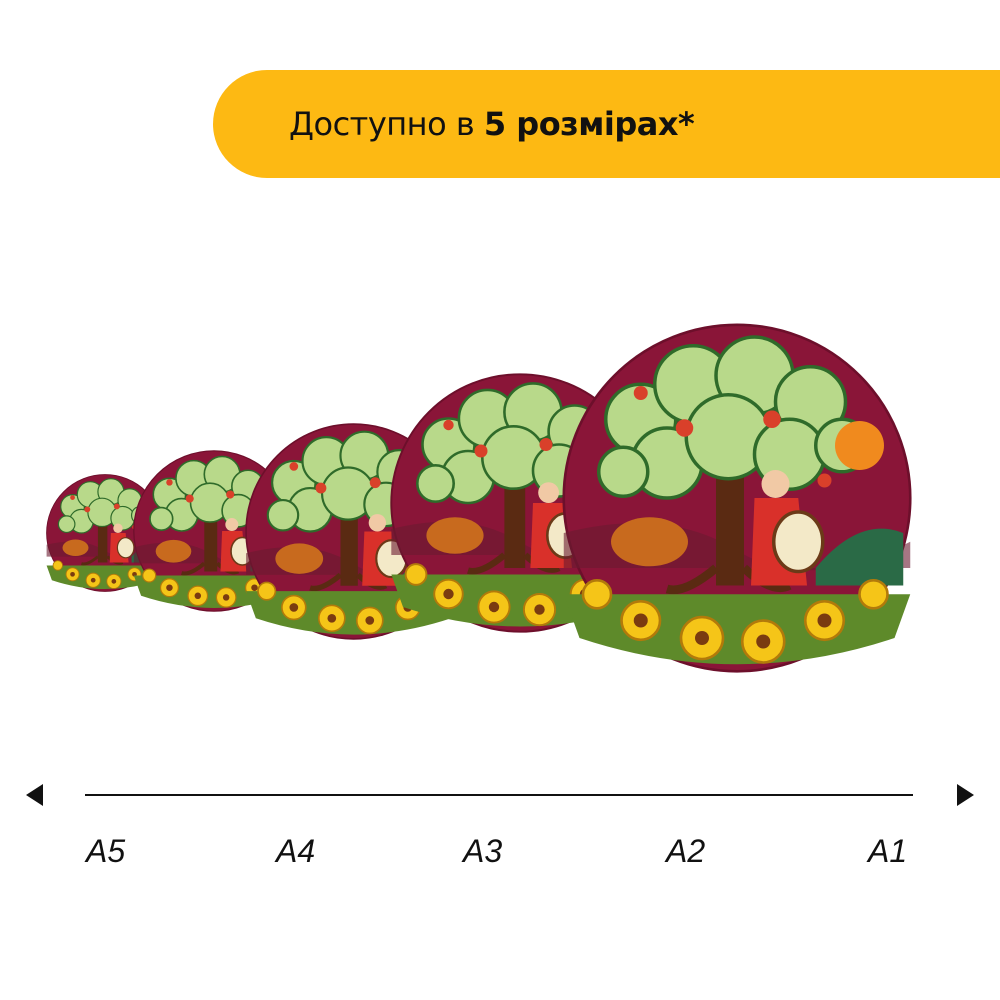  Describe the element at coordinates (965, 795) in the screenshot. I see `arrow-right-icon` at that location.